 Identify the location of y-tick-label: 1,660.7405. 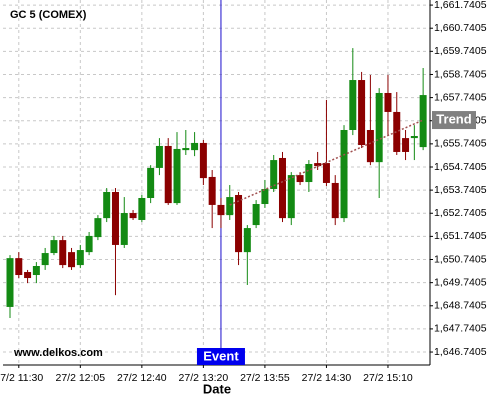
(460, 28).